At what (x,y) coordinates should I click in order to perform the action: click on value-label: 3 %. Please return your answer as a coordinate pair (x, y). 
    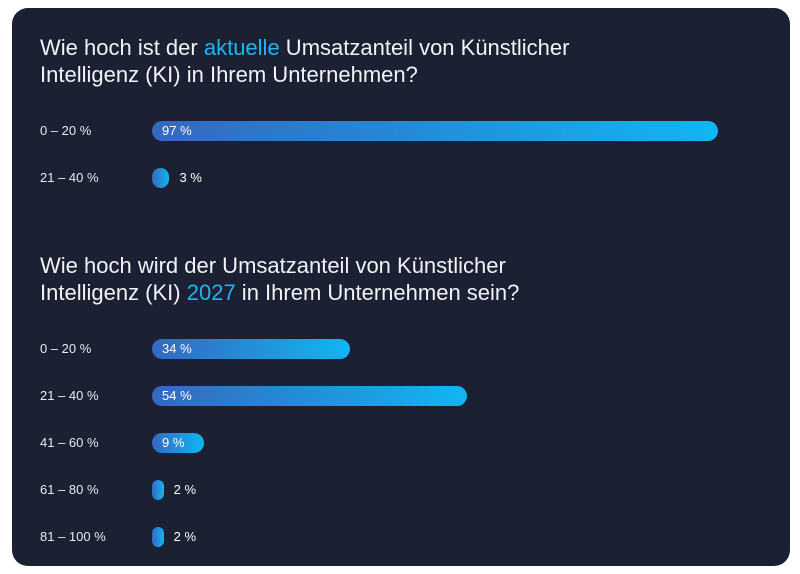
    Looking at the image, I should click on (190, 177).